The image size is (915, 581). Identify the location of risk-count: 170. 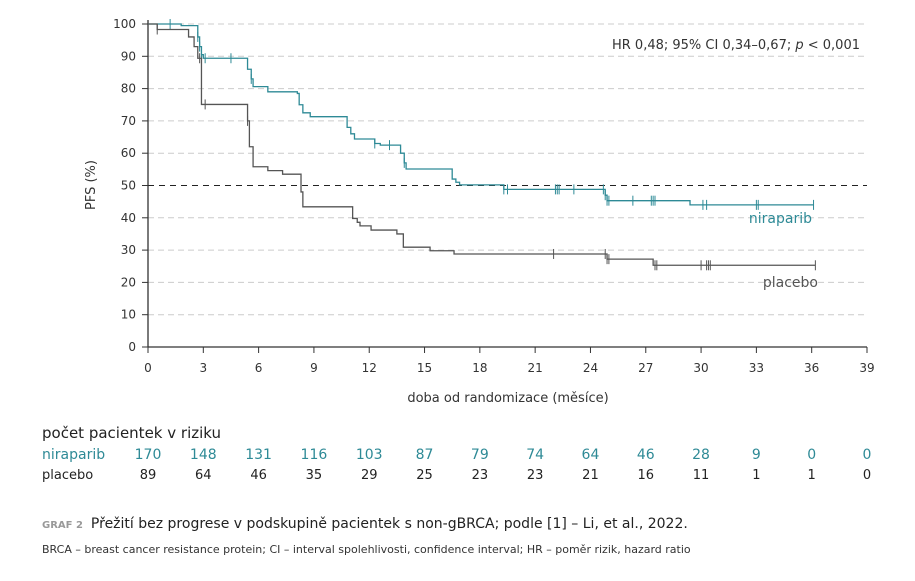
(148, 455).